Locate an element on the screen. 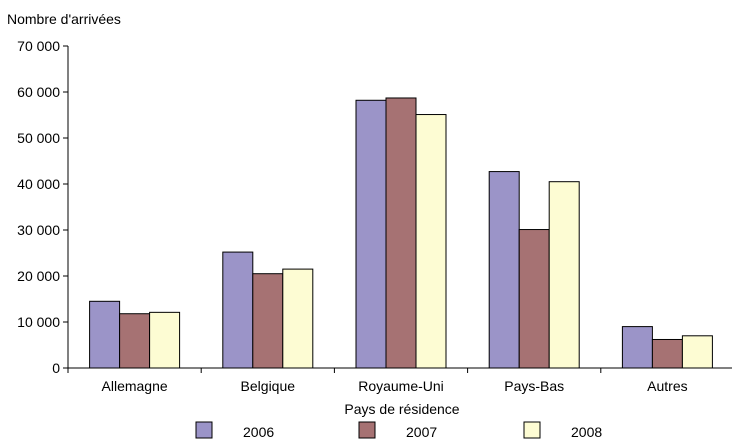 The height and width of the screenshot is (439, 732). x-tick-label: Royaume-Uni is located at coordinates (401, 386).